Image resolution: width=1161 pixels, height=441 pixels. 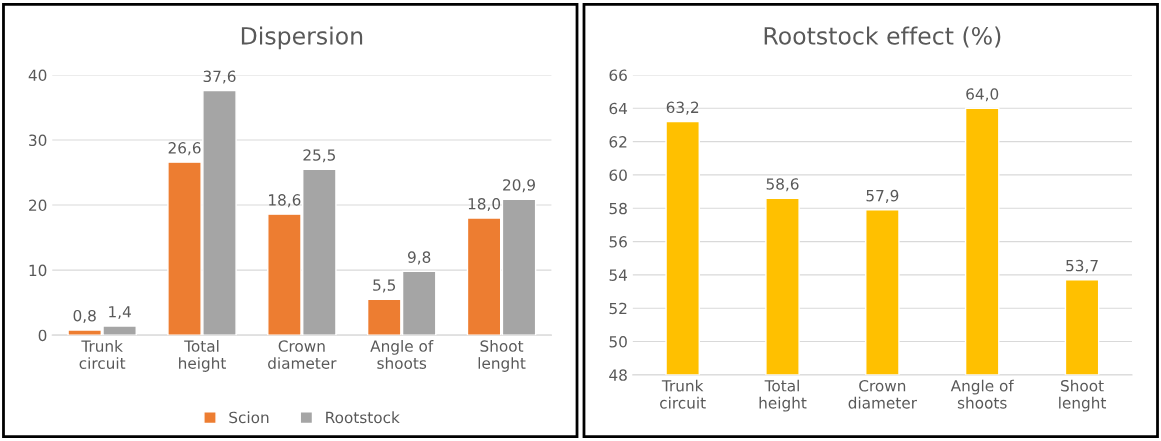 I want to click on y-tick-label: 40, so click(x=37, y=75).